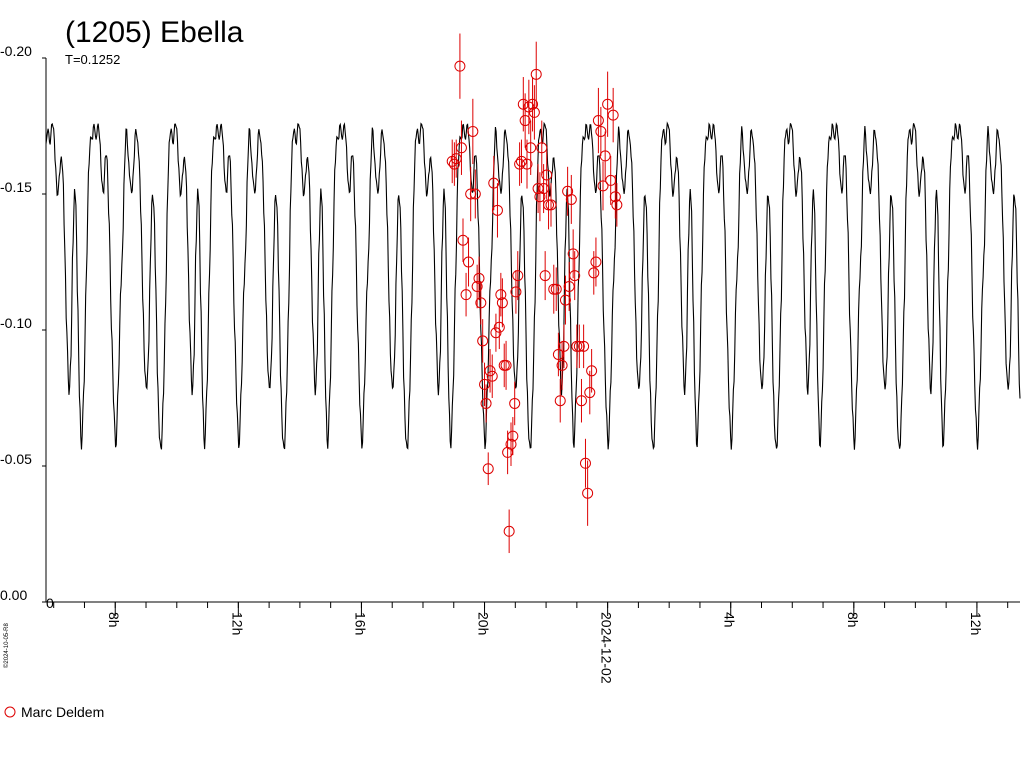 The image size is (1024, 768). I want to click on y-tick-label-2: -0.10, so click(16, 323).